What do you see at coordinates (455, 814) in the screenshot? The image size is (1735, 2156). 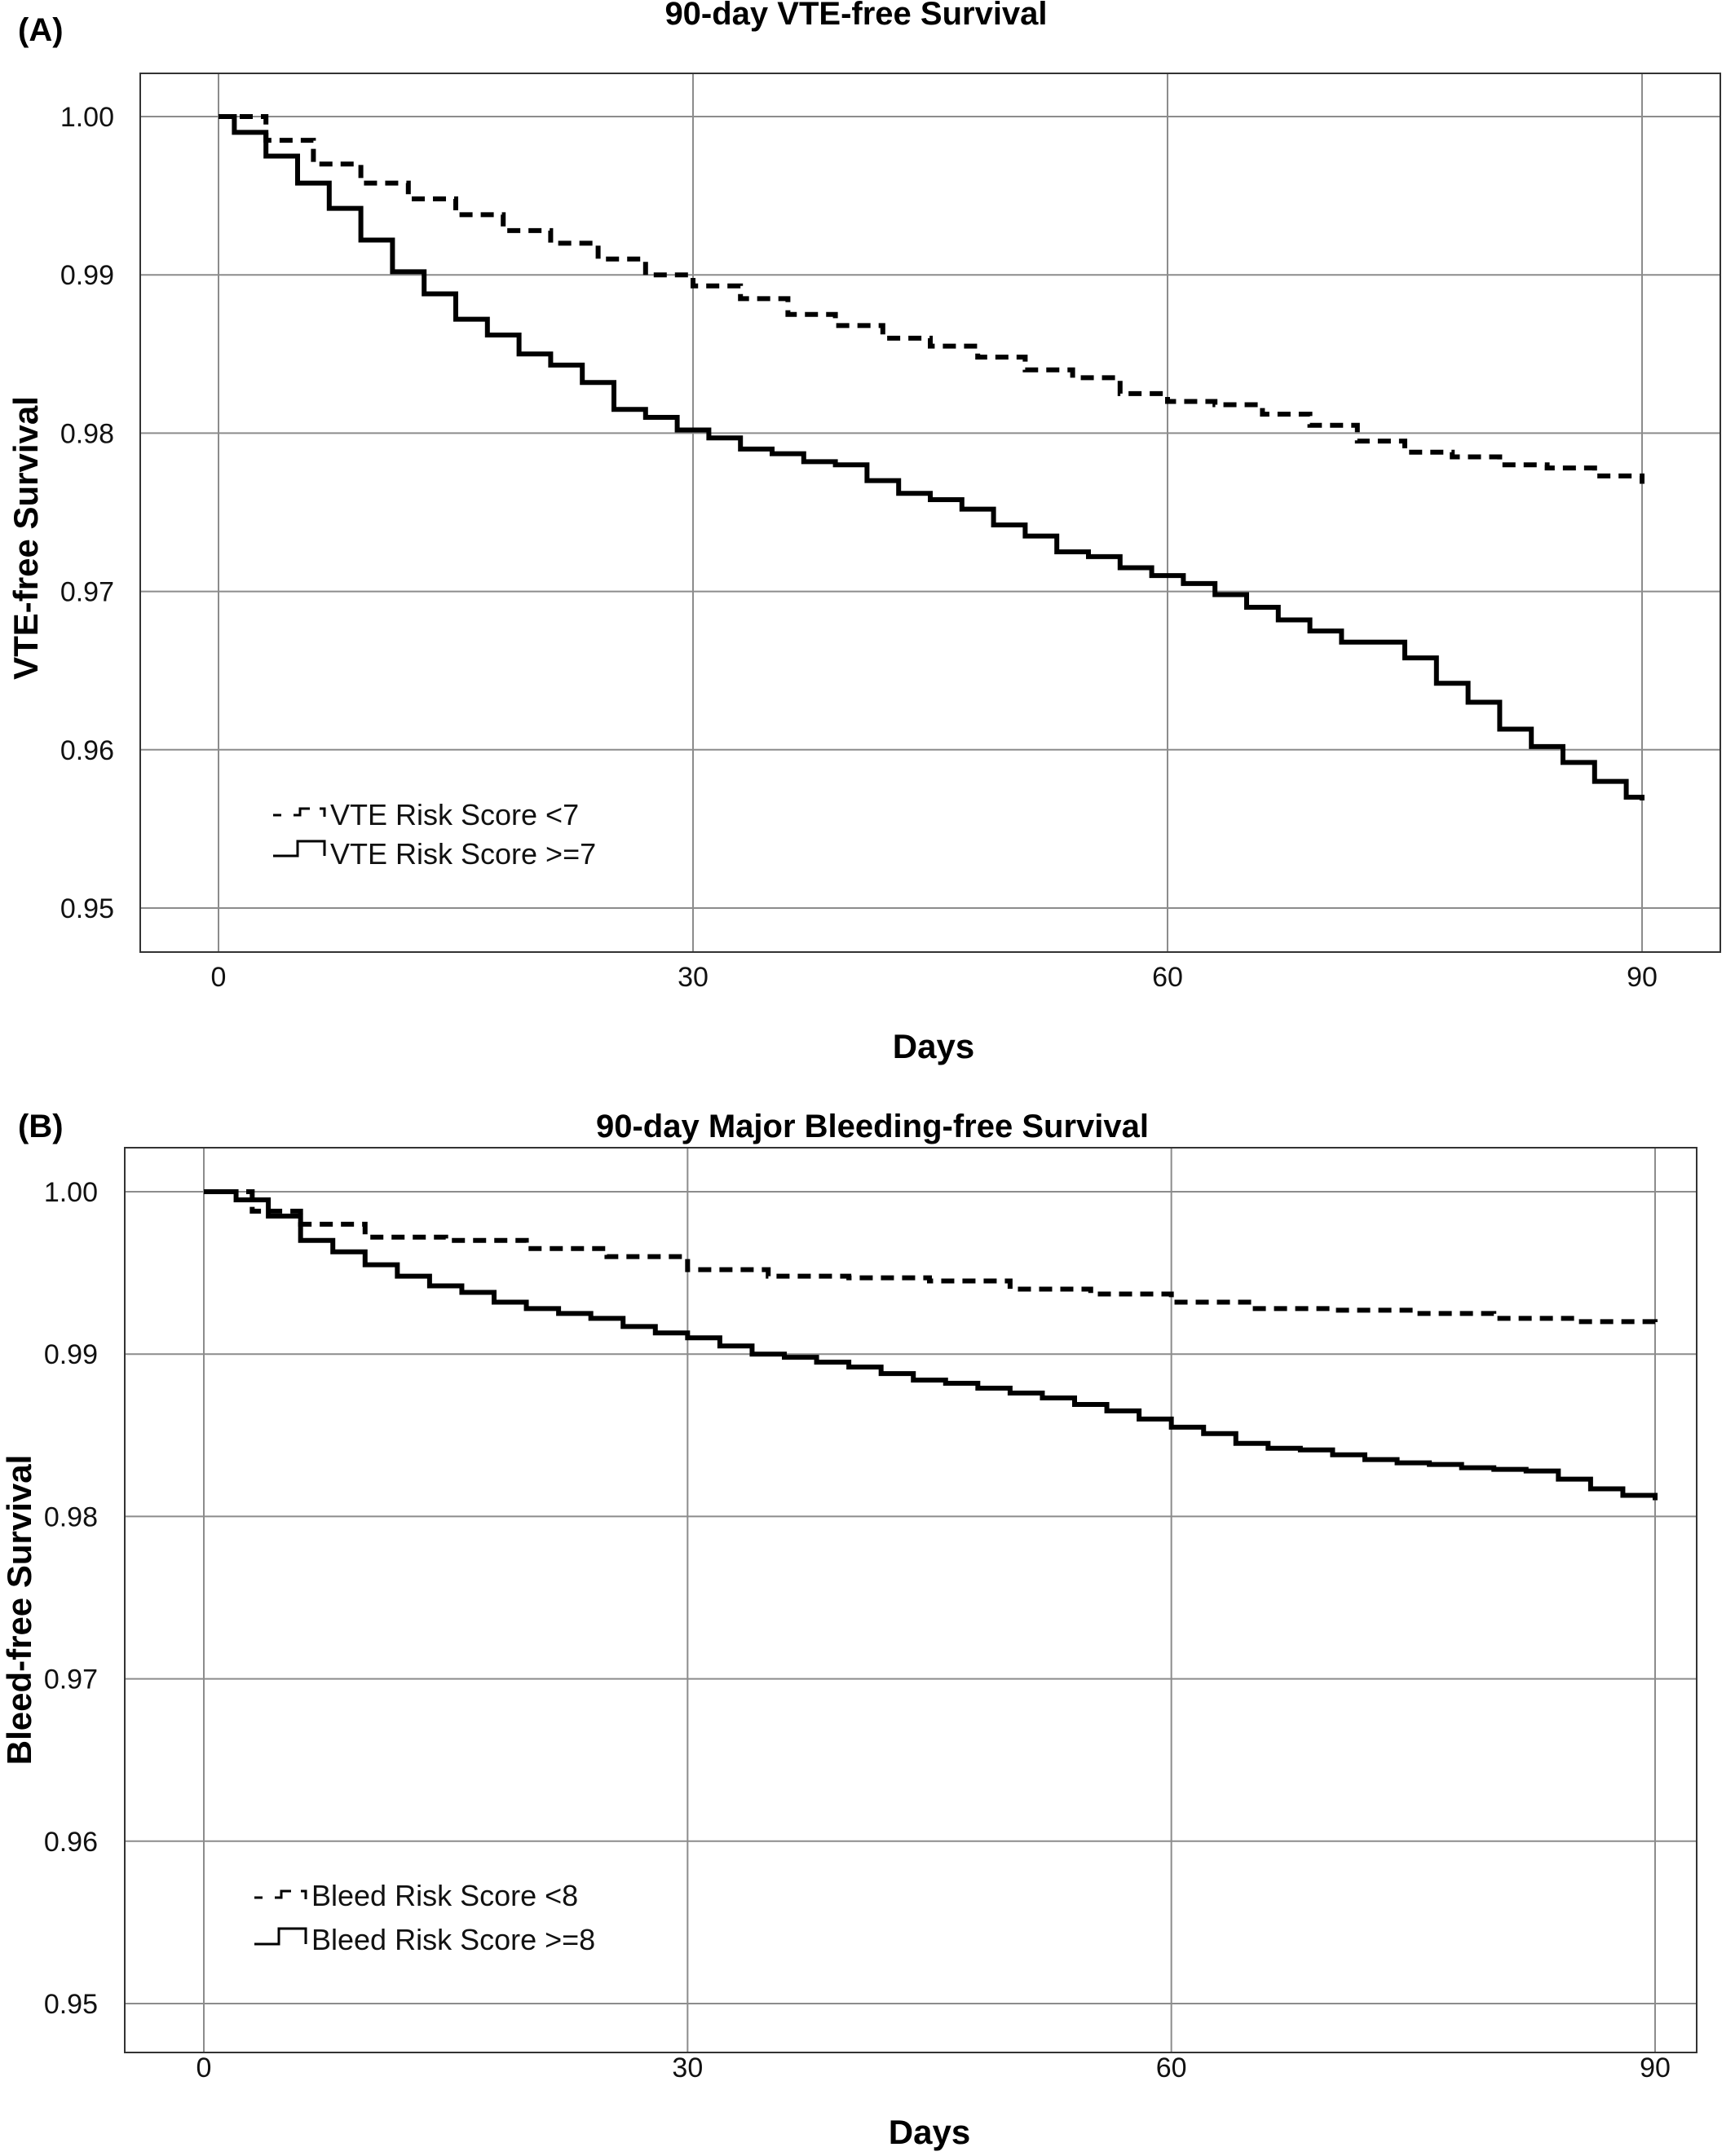 I see `panel-a-legend-label-dashed: VTE Risk Score <7` at bounding box center [455, 814].